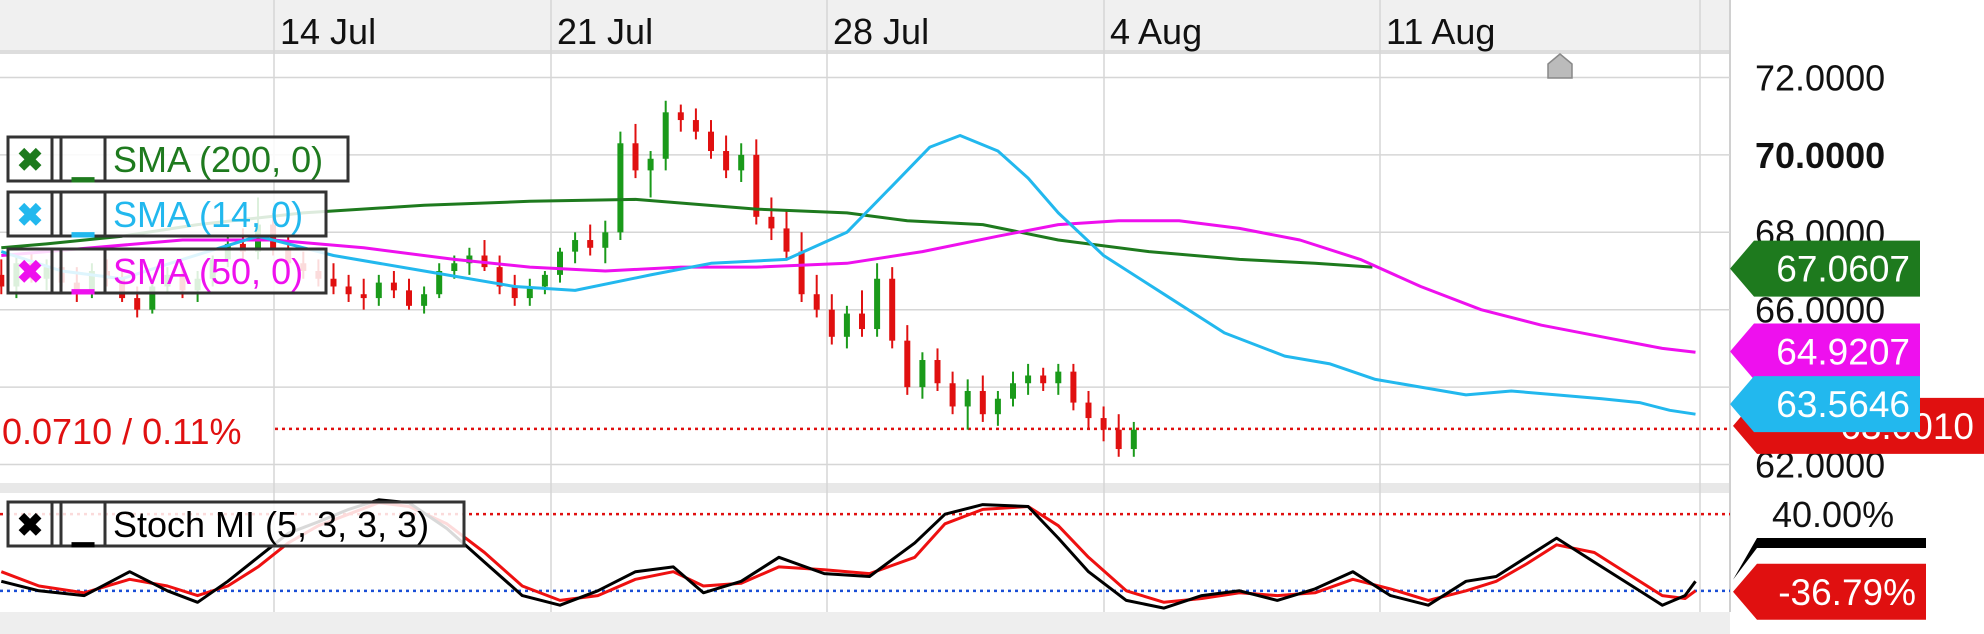 Image resolution: width=1984 pixels, height=634 pixels. I want to click on sma-200-close-button, so click(30, 159).